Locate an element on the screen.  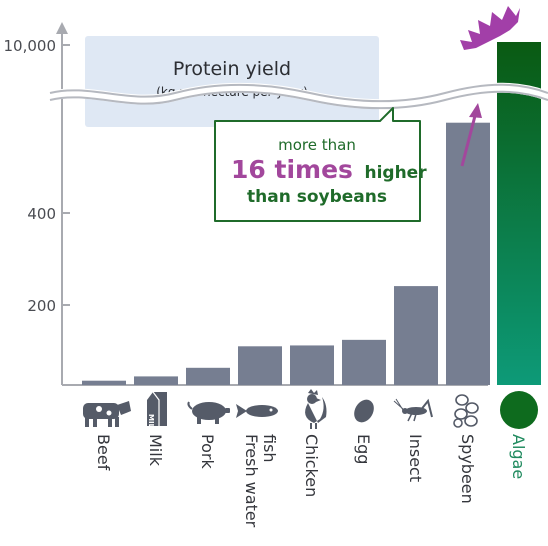
category-label-insect: Insect is located at coordinates (415, 458).